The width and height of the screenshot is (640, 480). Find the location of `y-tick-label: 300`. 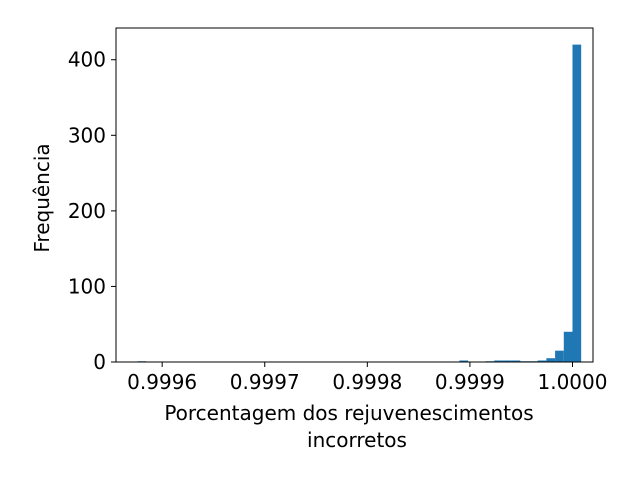

y-tick-label: 300 is located at coordinates (87, 135).